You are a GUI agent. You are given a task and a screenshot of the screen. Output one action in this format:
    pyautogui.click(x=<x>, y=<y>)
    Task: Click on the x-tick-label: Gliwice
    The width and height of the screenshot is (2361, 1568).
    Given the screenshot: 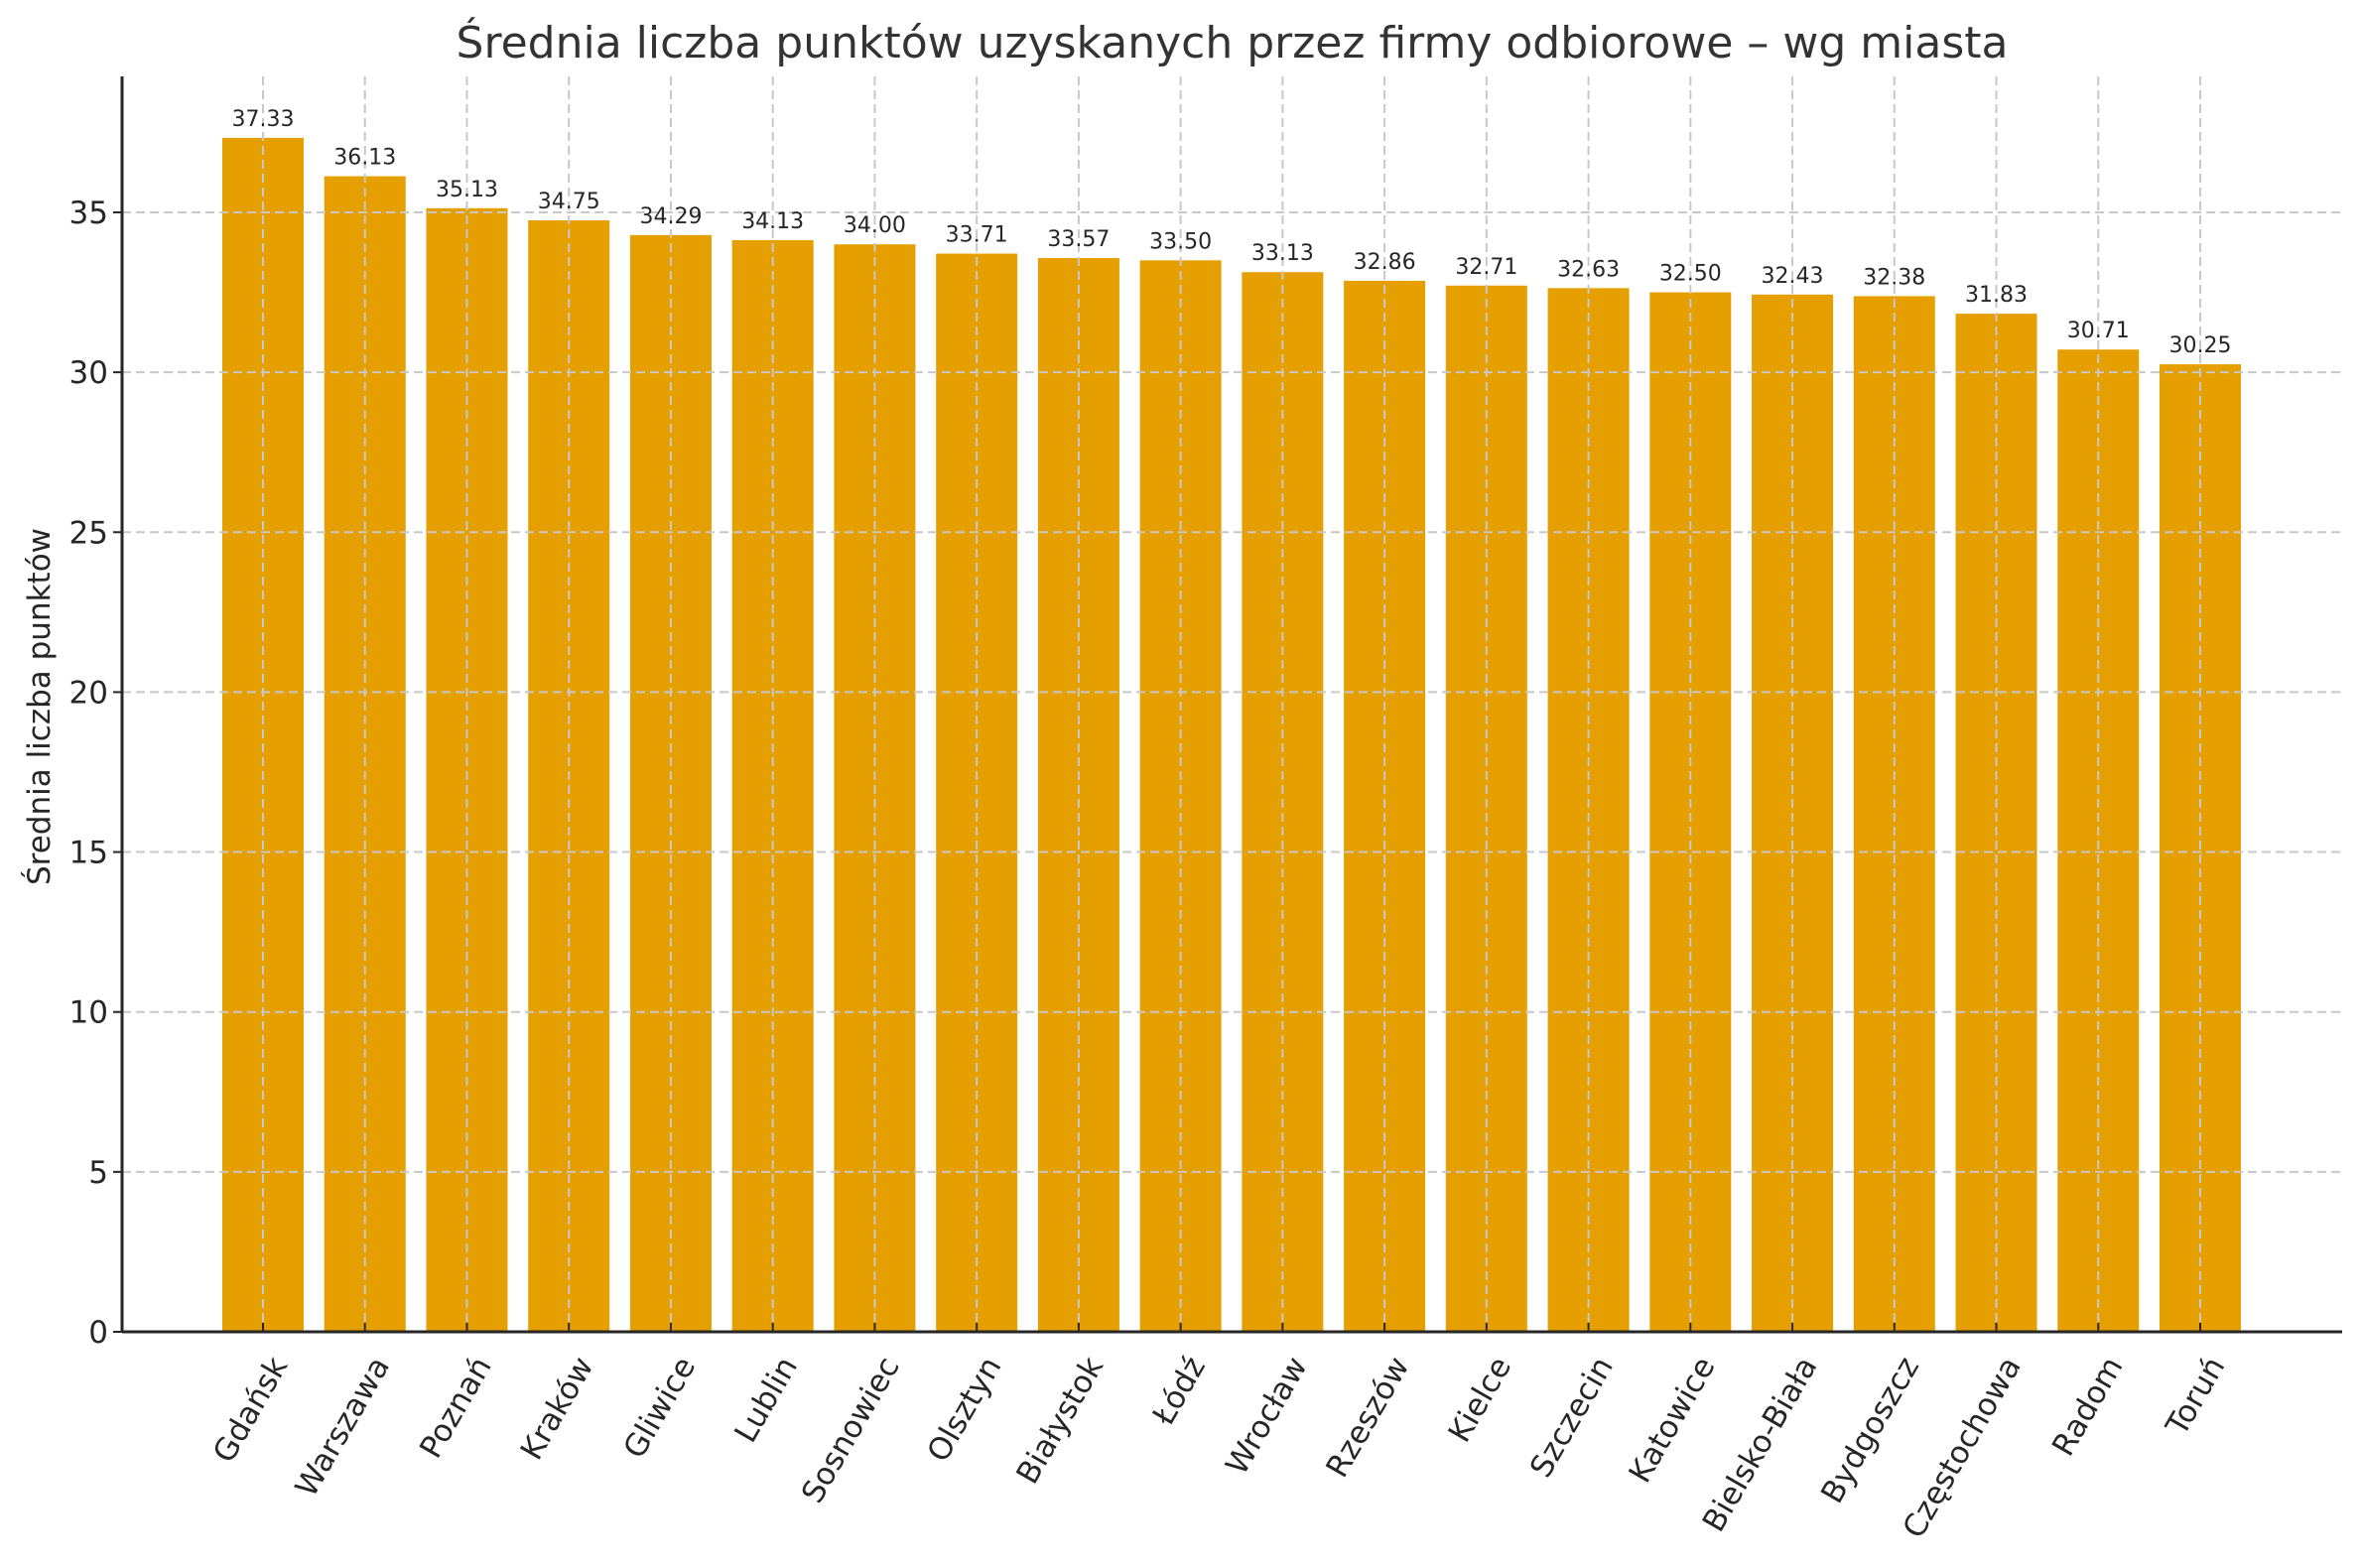 What is the action you would take?
    pyautogui.click(x=659, y=1407)
    